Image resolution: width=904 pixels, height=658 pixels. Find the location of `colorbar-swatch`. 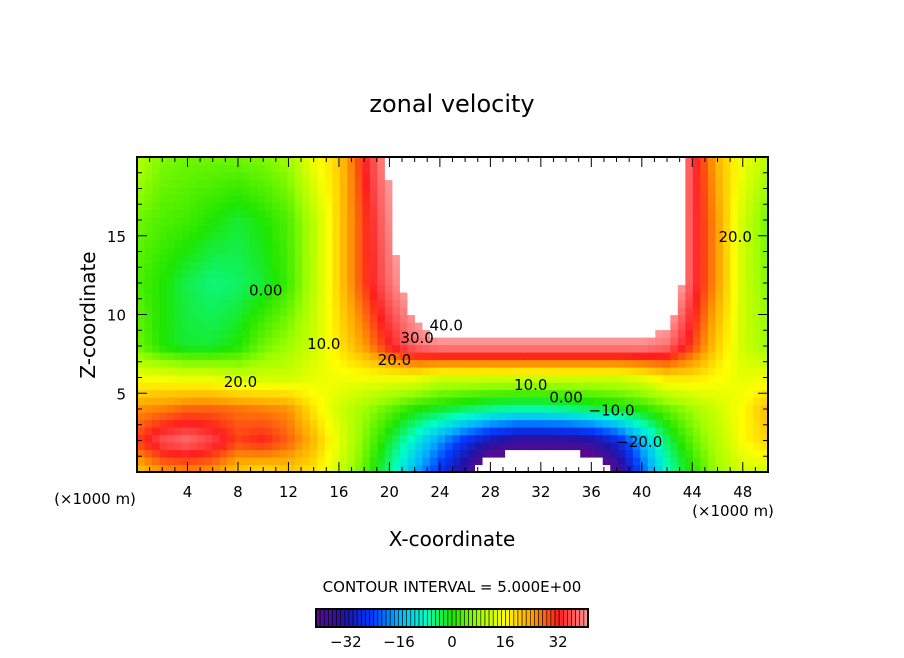

colorbar-swatch is located at coordinates (334, 618).